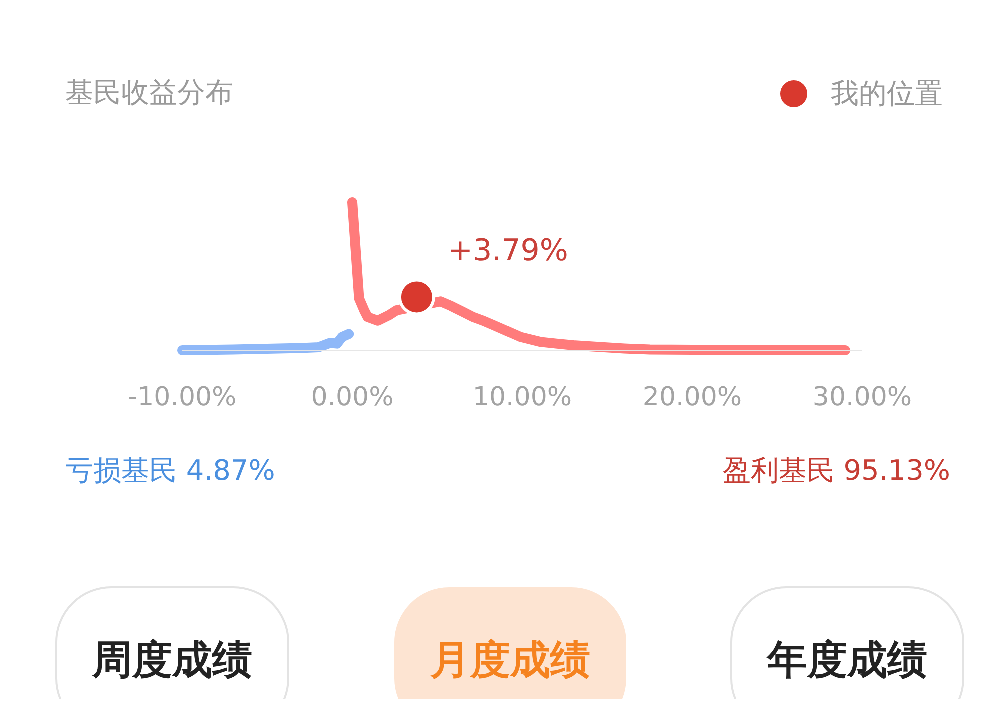 The height and width of the screenshot is (701, 999). What do you see at coordinates (692, 397) in the screenshot?
I see `x-tick-label: 20.00%` at bounding box center [692, 397].